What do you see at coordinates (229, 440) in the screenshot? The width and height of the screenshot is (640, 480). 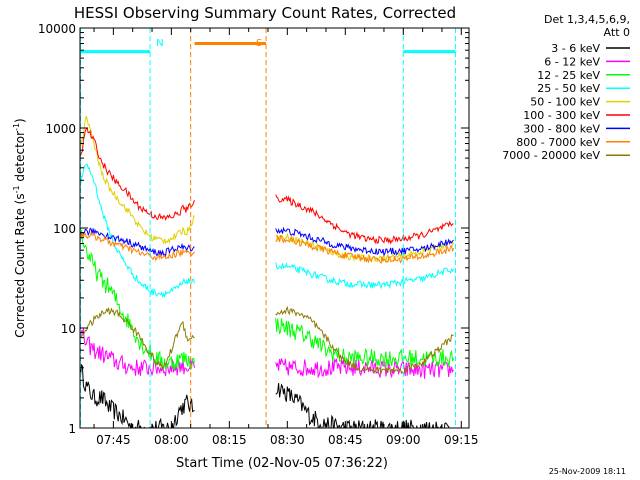 I see `x-tick-label-3: 08:15` at bounding box center [229, 440].